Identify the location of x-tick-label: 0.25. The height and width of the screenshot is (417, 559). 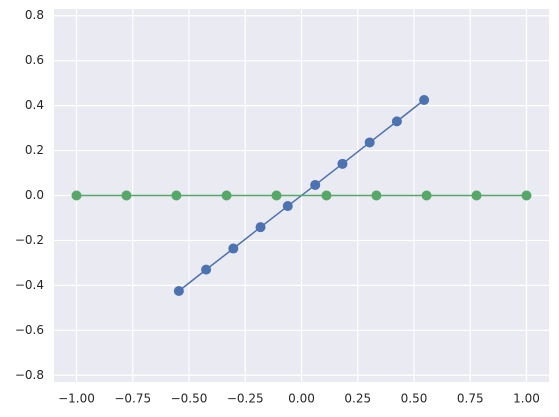
(357, 399).